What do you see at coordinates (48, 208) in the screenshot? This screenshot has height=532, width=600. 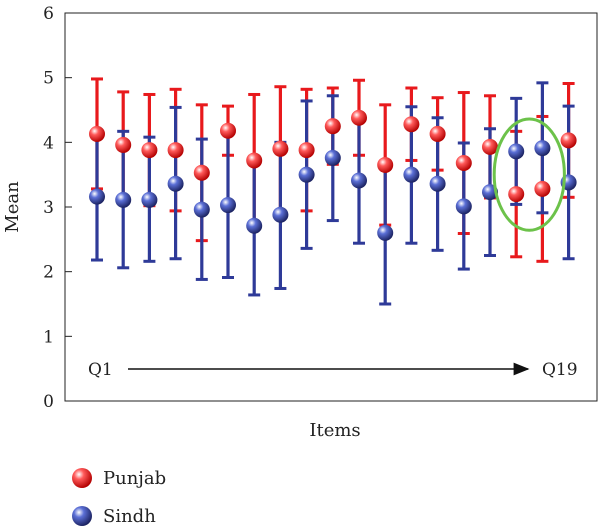 I see `y-tick-label: 3` at bounding box center [48, 208].